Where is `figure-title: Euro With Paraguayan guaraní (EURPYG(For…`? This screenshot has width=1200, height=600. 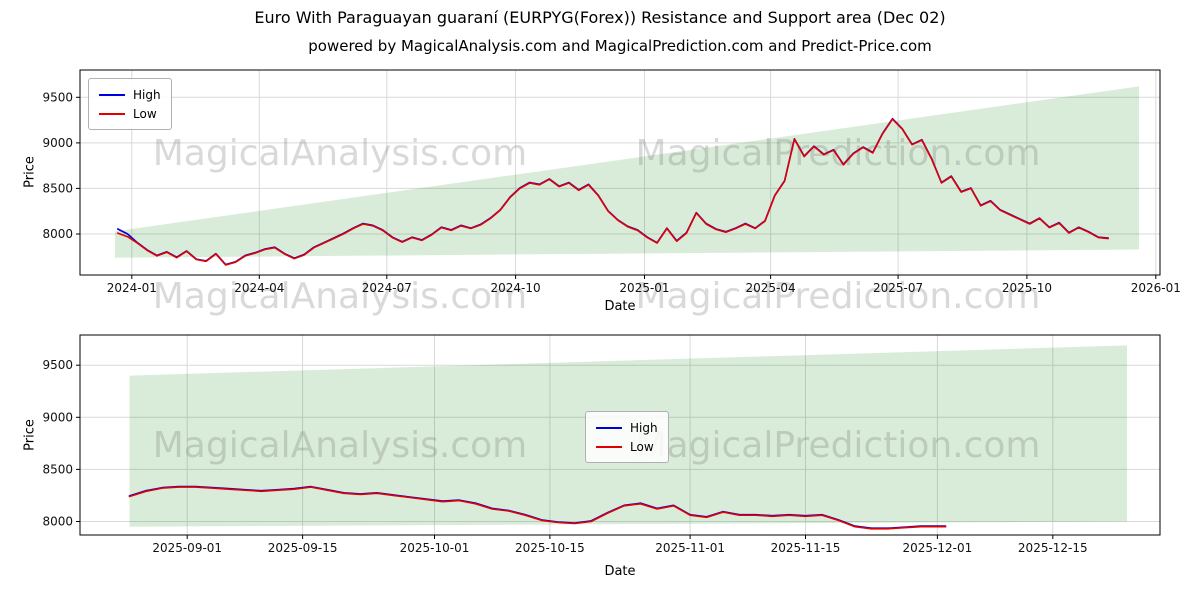 figure-title: Euro With Paraguayan guaraní (EURPYG(For… is located at coordinates (600, 17).